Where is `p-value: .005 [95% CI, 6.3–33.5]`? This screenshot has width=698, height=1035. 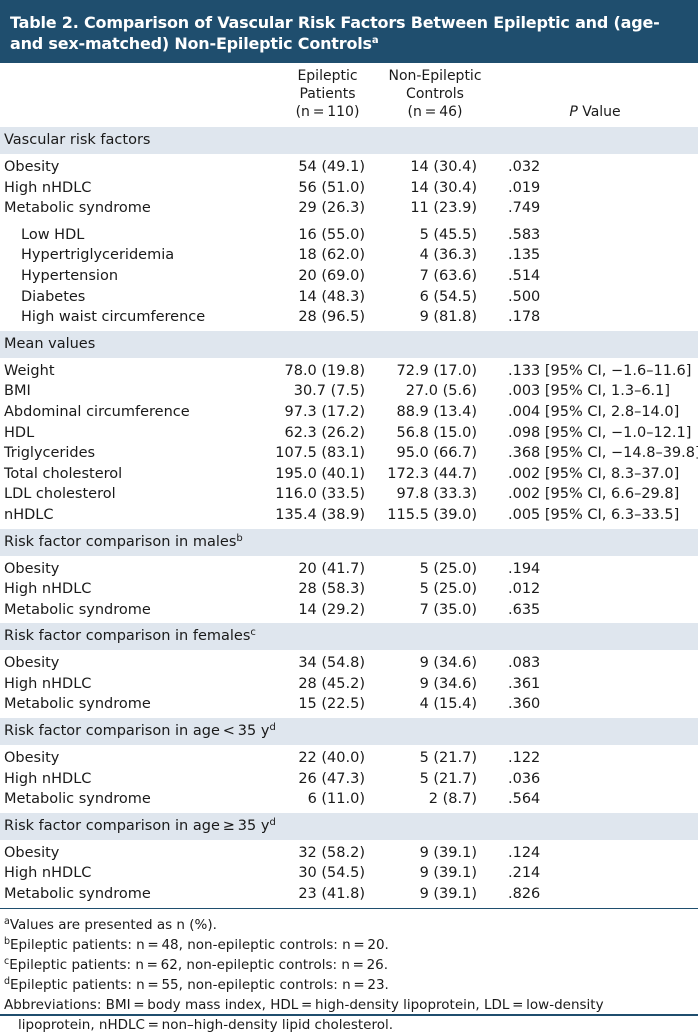 p-value: .005 [95% CI, 6.3–33.5] is located at coordinates (594, 514).